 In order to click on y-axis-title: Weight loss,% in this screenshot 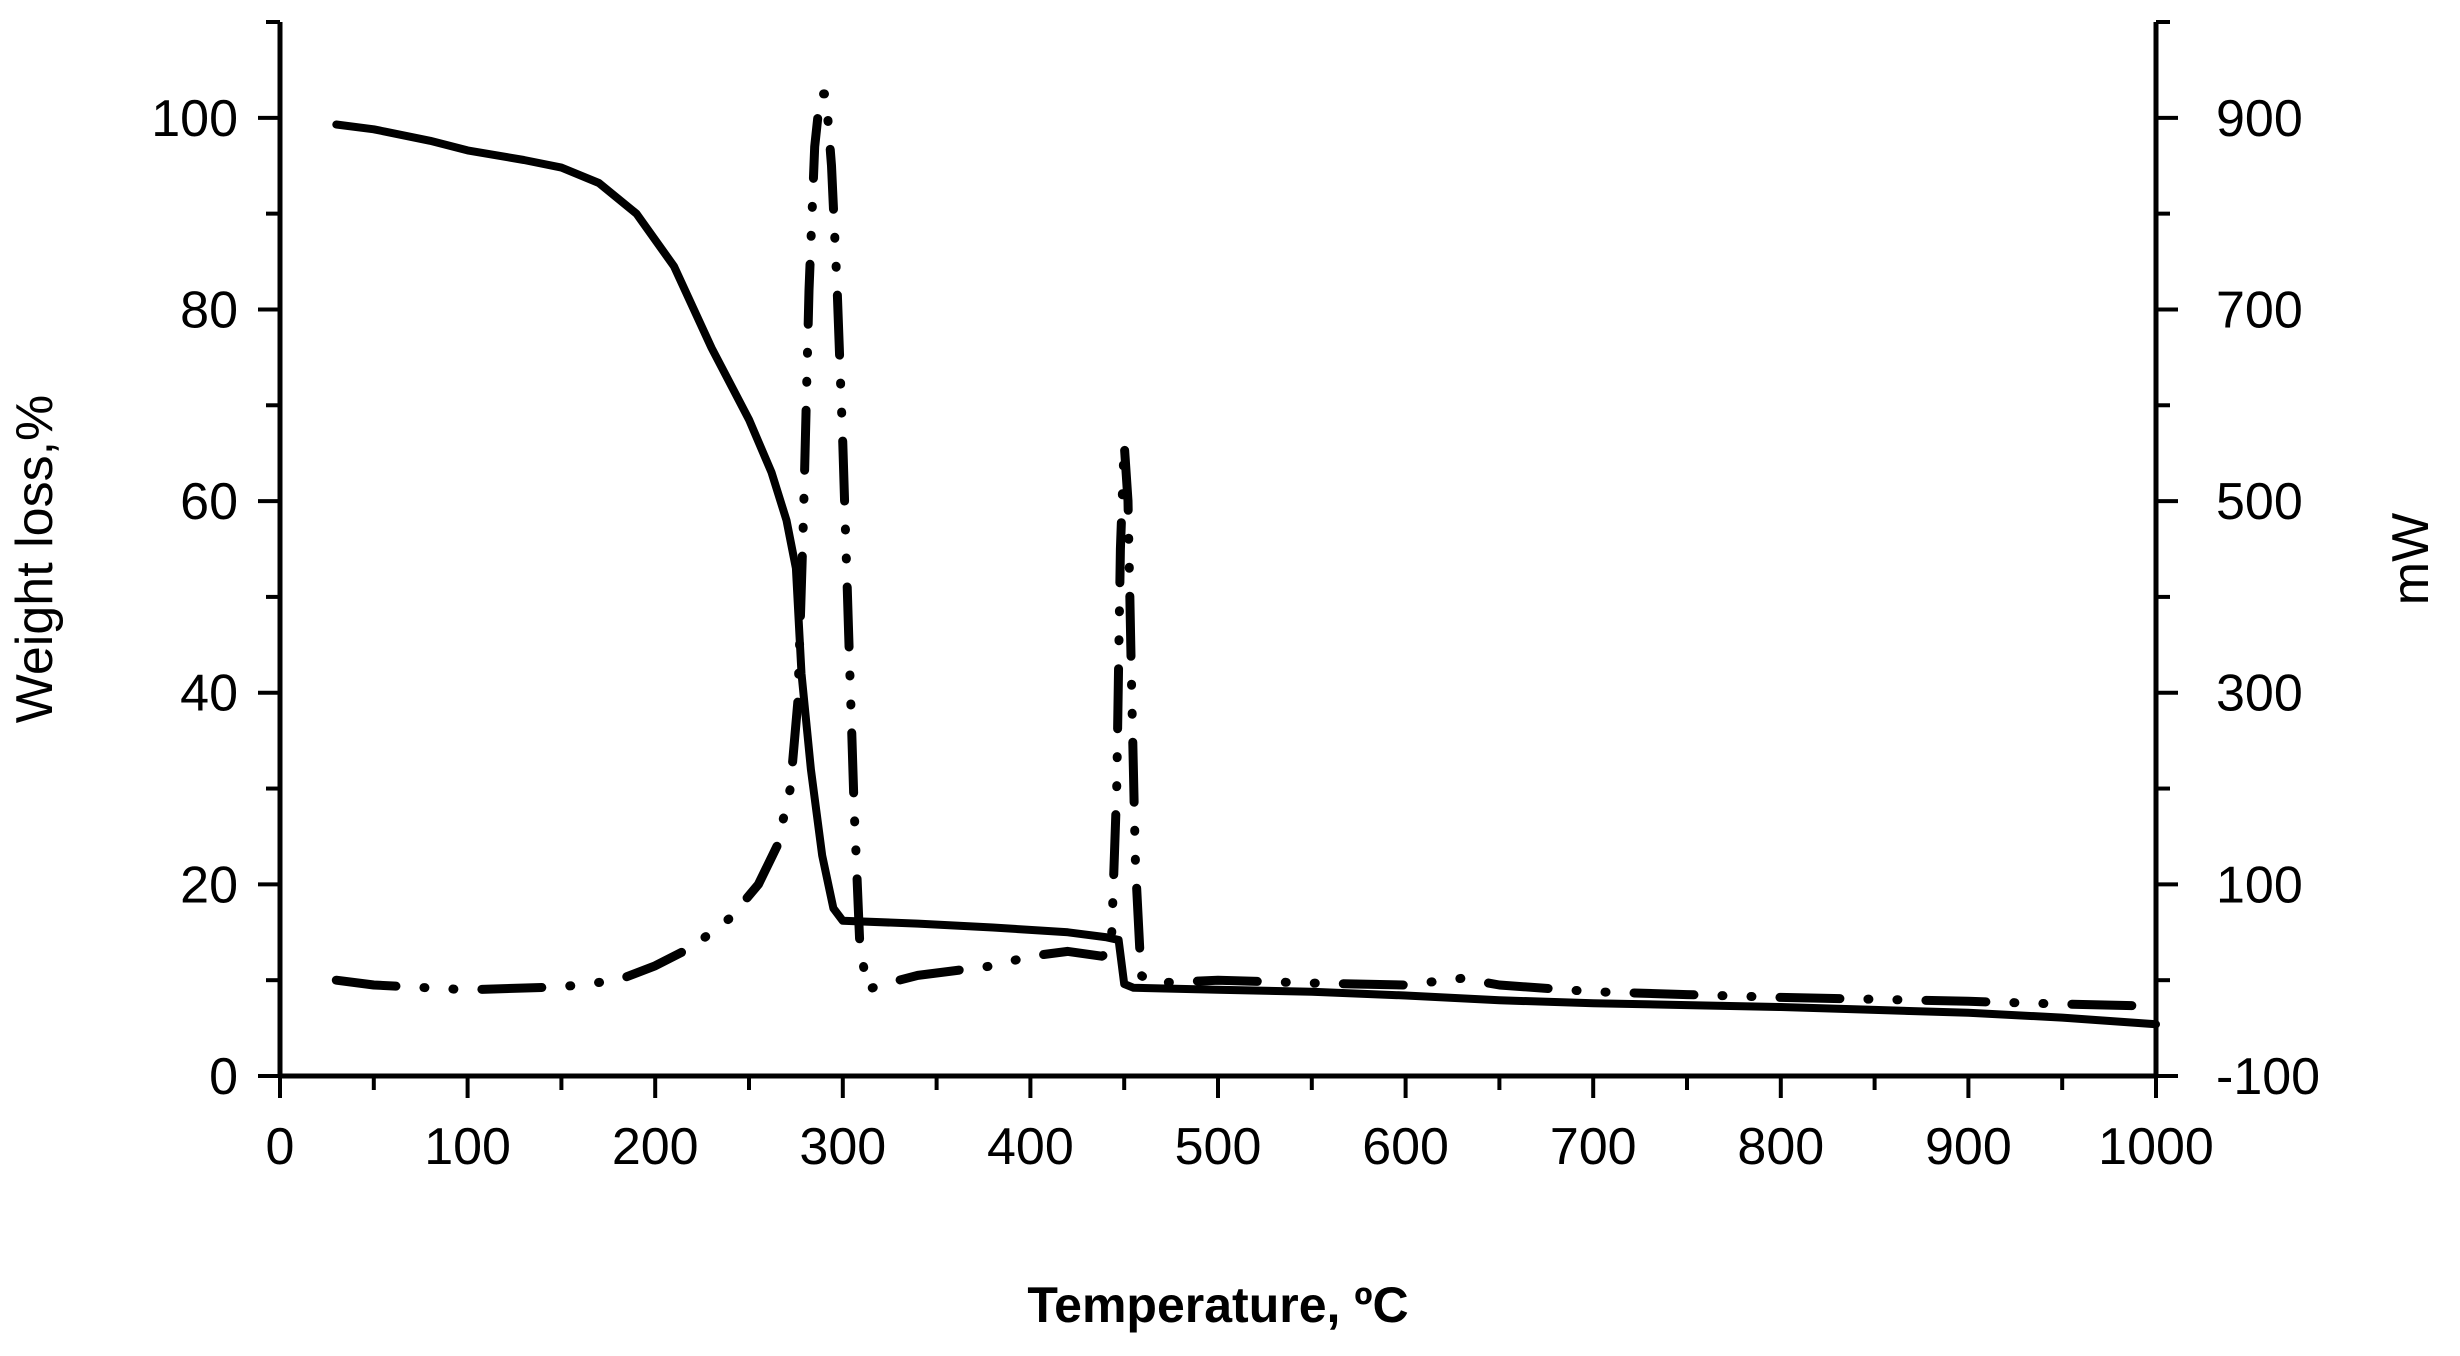, I will do `click(35, 559)`.